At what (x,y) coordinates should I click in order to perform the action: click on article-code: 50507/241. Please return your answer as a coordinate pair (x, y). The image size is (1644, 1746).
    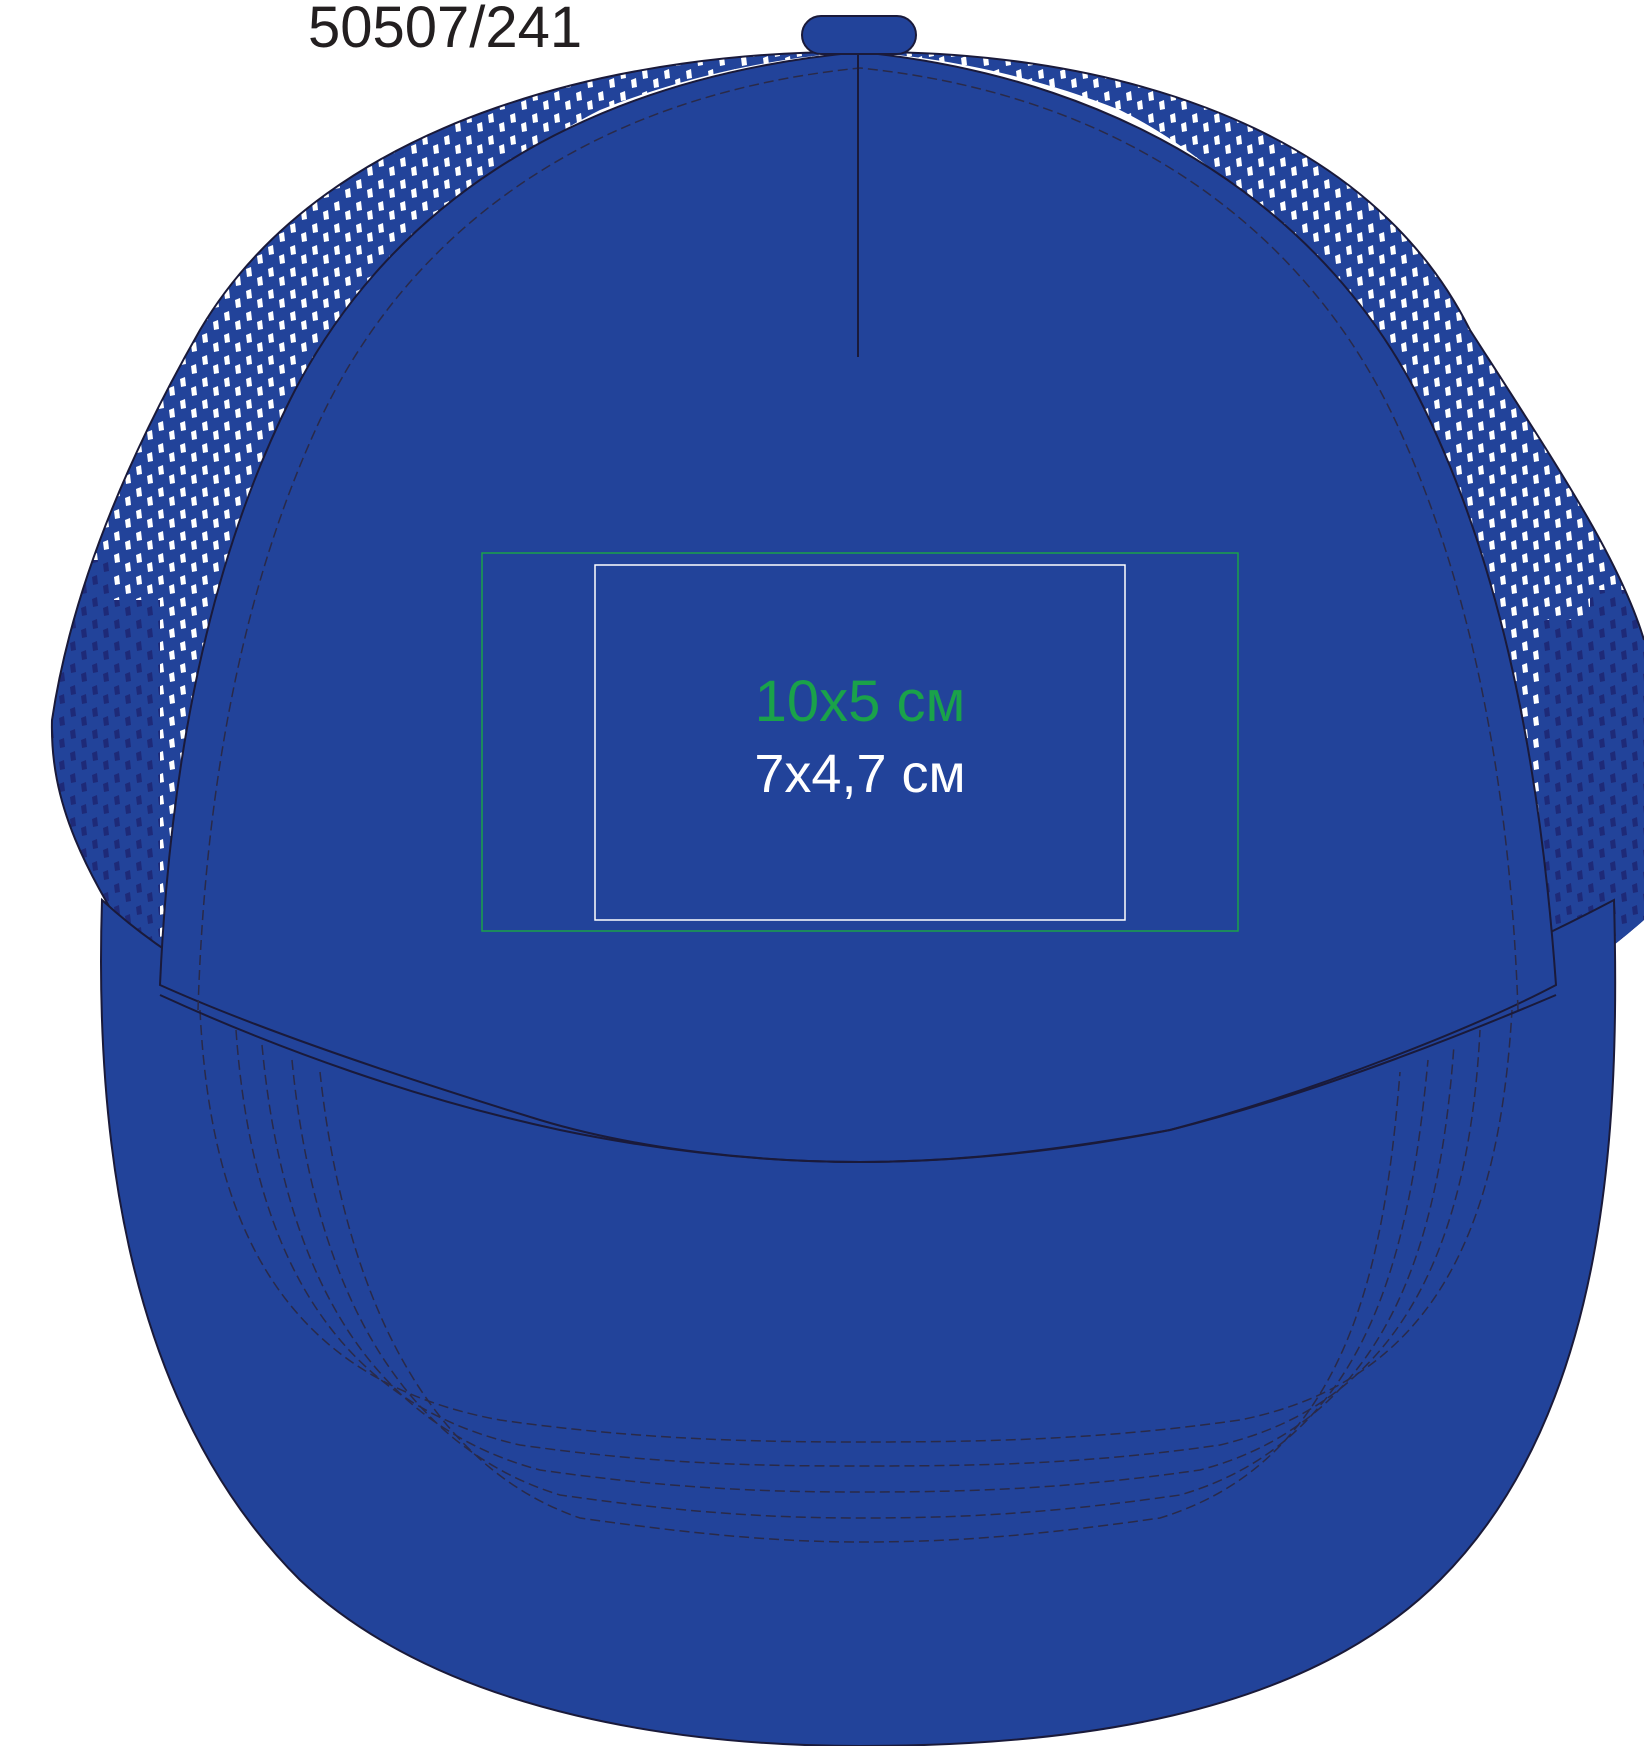
    Looking at the image, I should click on (445, 30).